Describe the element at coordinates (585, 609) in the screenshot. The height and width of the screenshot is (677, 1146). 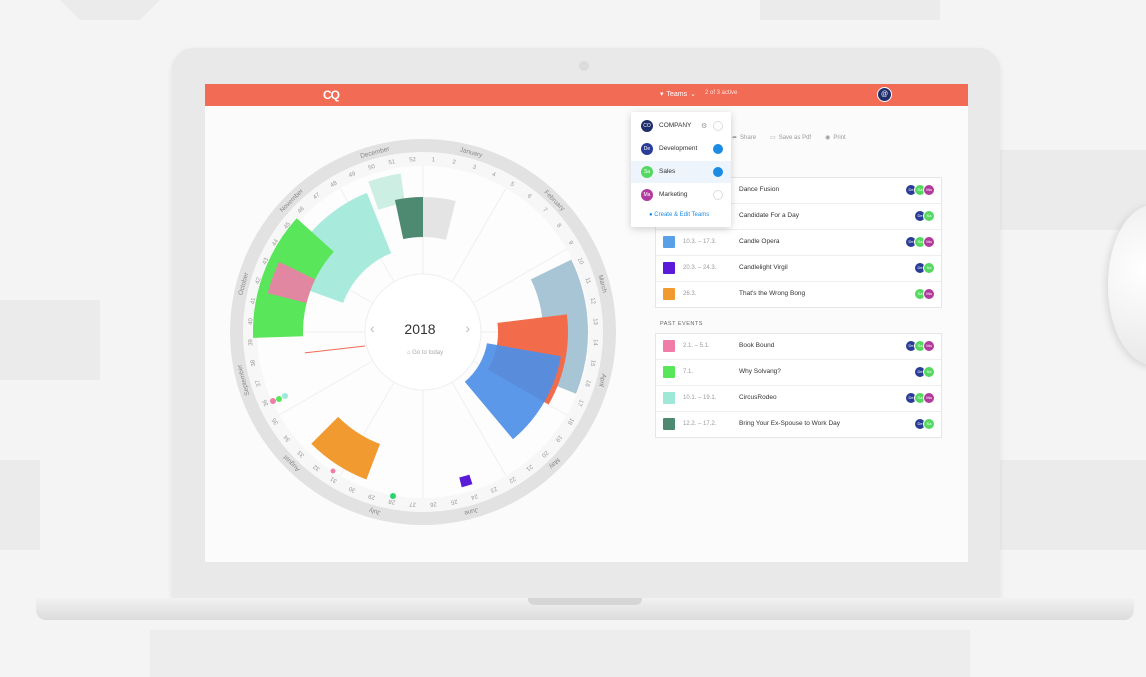
I see `laptop-base` at that location.